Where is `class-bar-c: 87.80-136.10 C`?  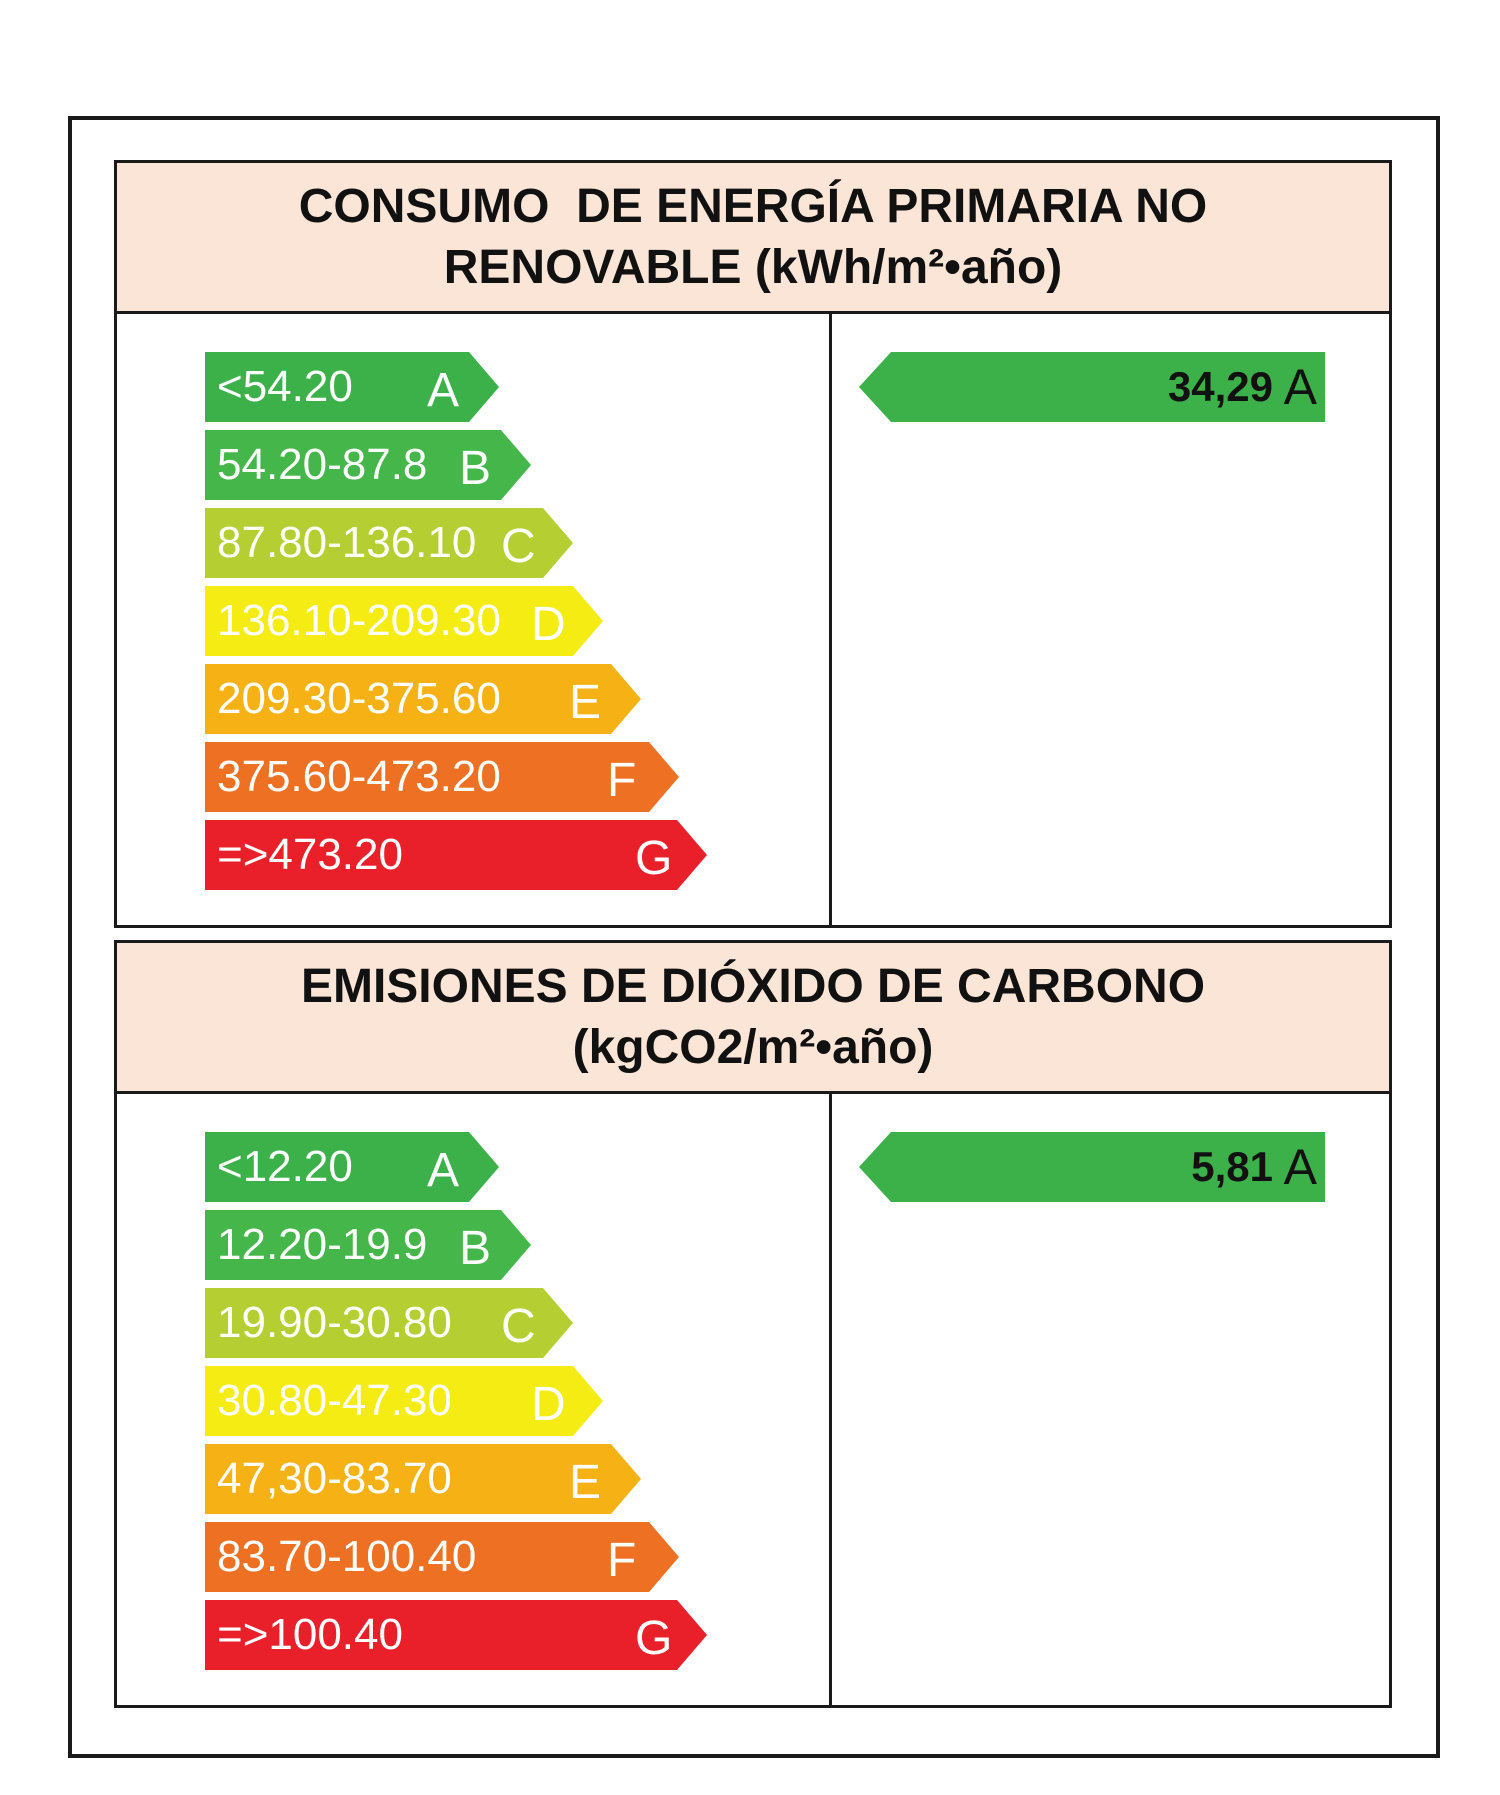
class-bar-c: 87.80-136.10 C is located at coordinates (389, 543).